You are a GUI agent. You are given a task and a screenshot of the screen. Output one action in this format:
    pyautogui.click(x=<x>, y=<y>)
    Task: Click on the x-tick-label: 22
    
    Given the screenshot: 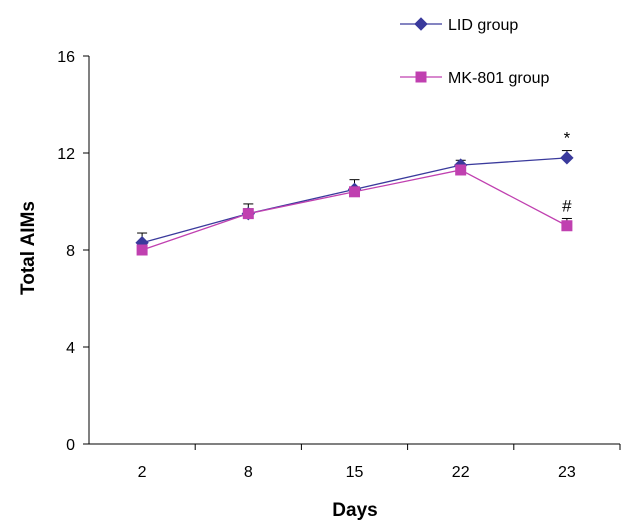 What is the action you would take?
    pyautogui.click(x=461, y=472)
    